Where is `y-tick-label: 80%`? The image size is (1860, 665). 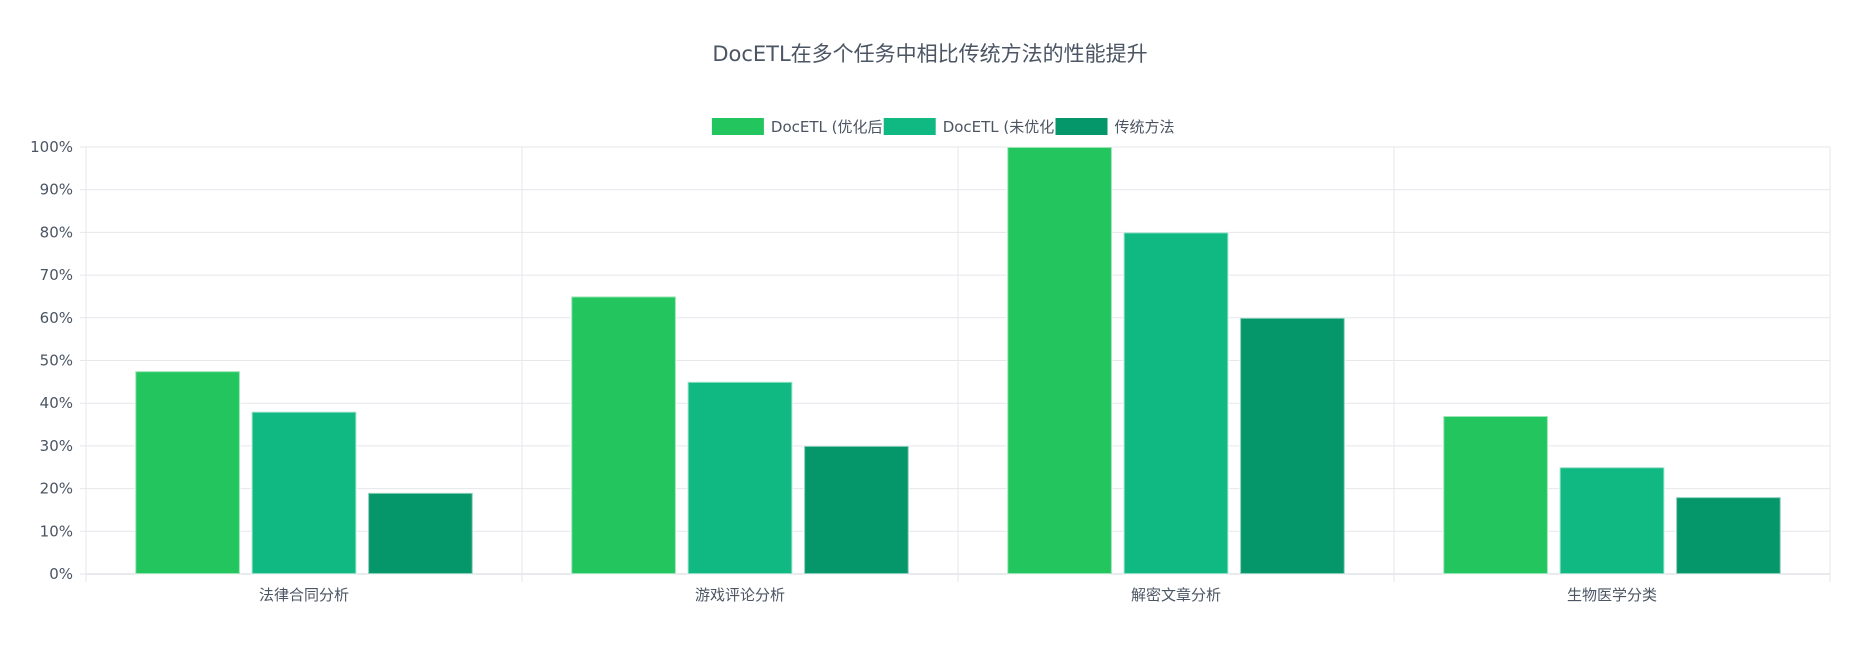 y-tick-label: 80% is located at coordinates (56, 232).